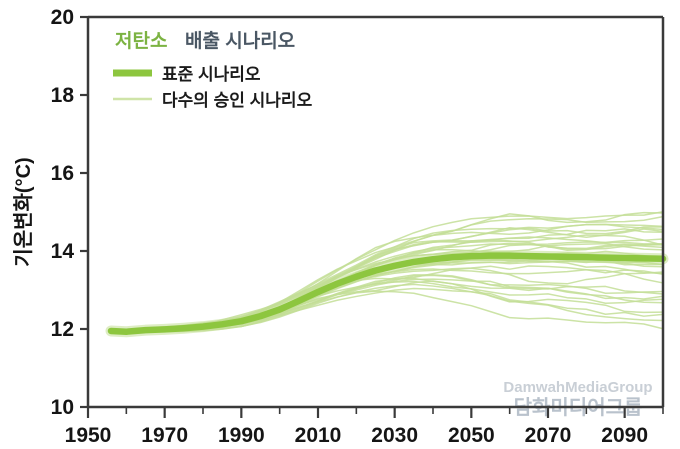 This screenshot has height=449, width=680. Describe the element at coordinates (141, 41) in the screenshot. I see `page-title-green: 저탄소` at that location.